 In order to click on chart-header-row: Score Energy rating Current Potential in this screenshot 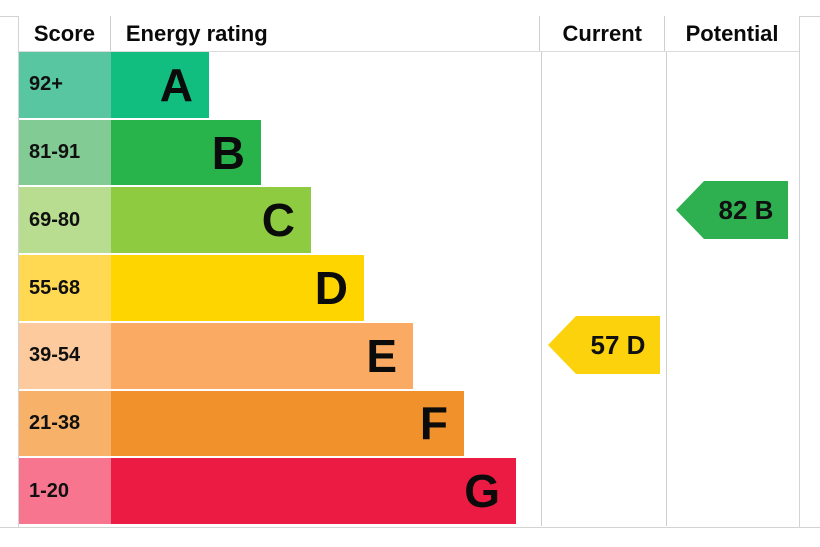, I will do `click(409, 34)`.